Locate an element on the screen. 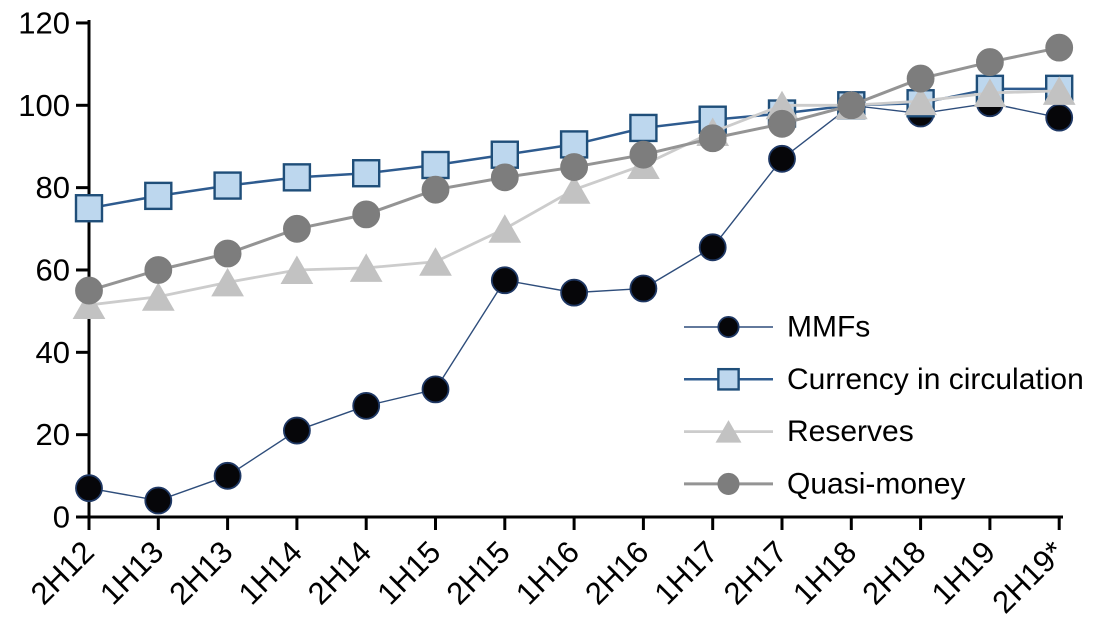  legend-label-quasi-money: Quasi-money is located at coordinates (876, 483).